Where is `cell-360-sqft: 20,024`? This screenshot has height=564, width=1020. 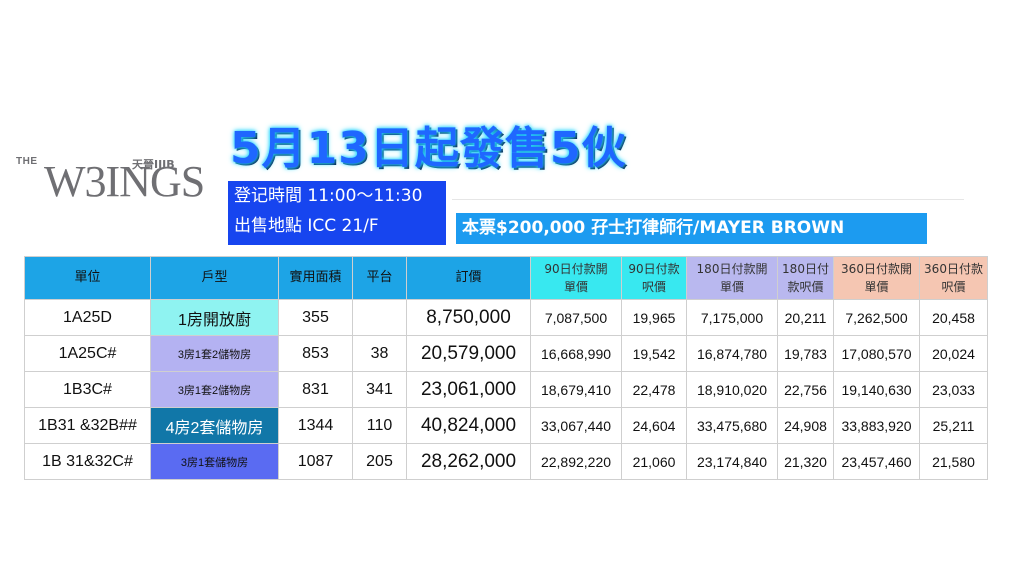
cell-360-sqft: 20,024 is located at coordinates (953, 353).